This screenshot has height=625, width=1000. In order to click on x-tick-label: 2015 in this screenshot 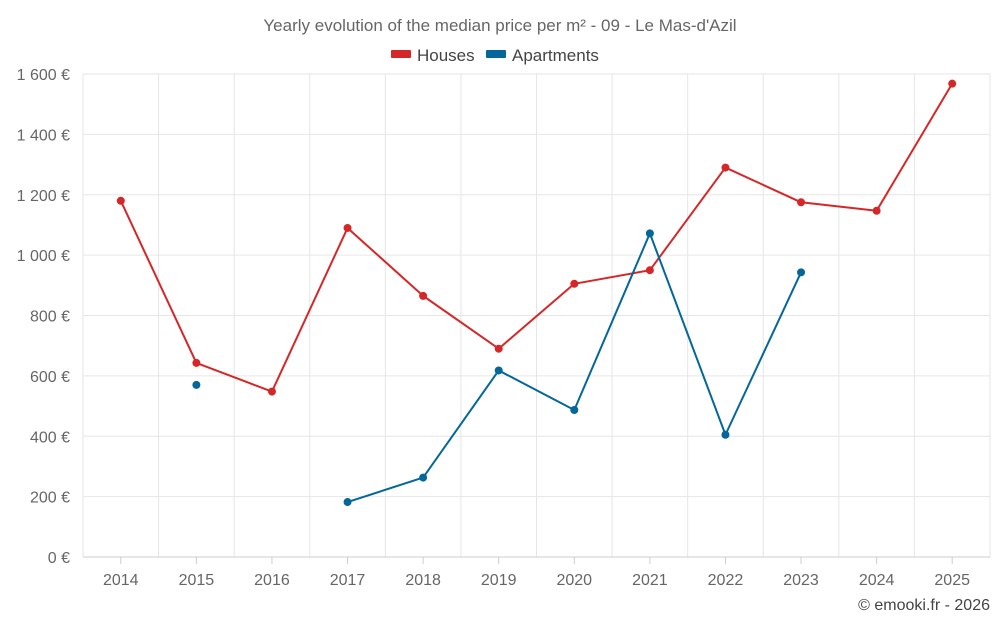, I will do `click(197, 580)`.